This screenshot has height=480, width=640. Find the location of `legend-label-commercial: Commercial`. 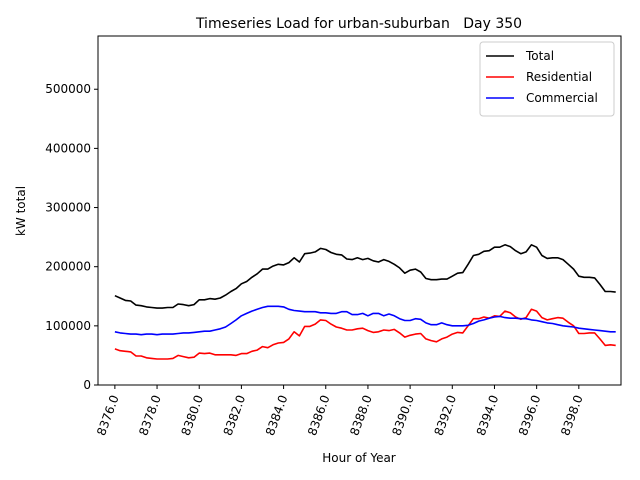

legend-label-commercial: Commercial is located at coordinates (562, 98).